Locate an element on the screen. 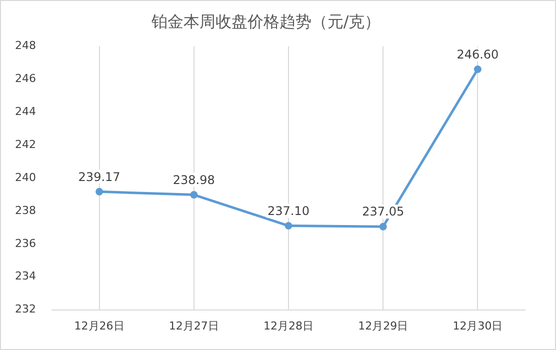 This screenshot has width=556, height=350. x-tick-label: 12月29日 is located at coordinates (383, 325).